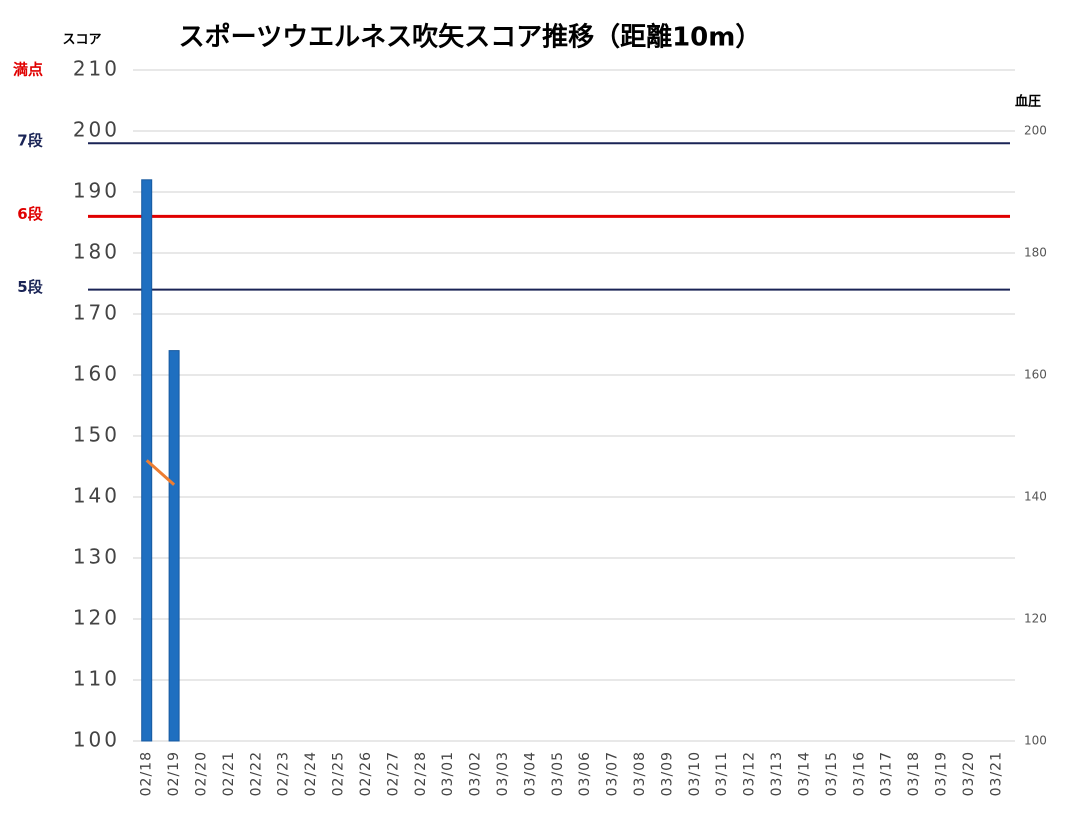  I want to click on x-tick-label: 03/05, so click(558, 773).